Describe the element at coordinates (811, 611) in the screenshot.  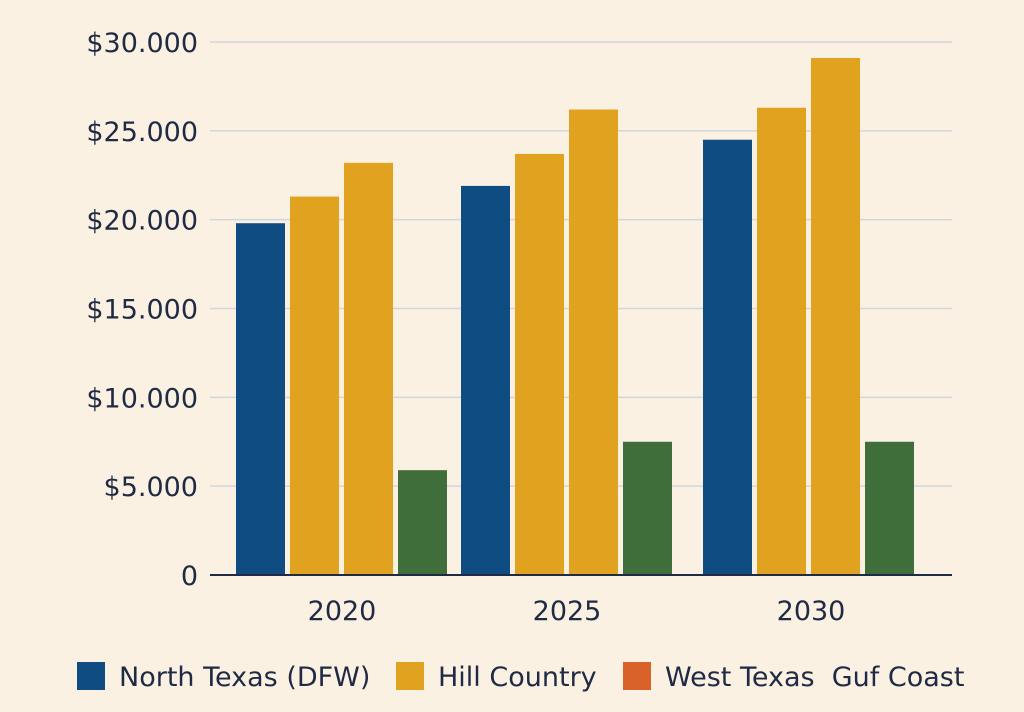
I see `x-category-label: 2030` at that location.